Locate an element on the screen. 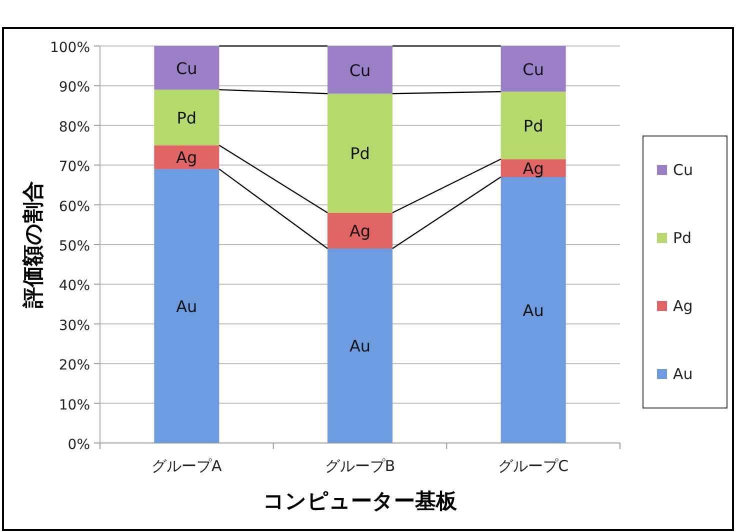 The height and width of the screenshot is (532, 736). x-axis-title: コンピューター基板 is located at coordinates (360, 501).